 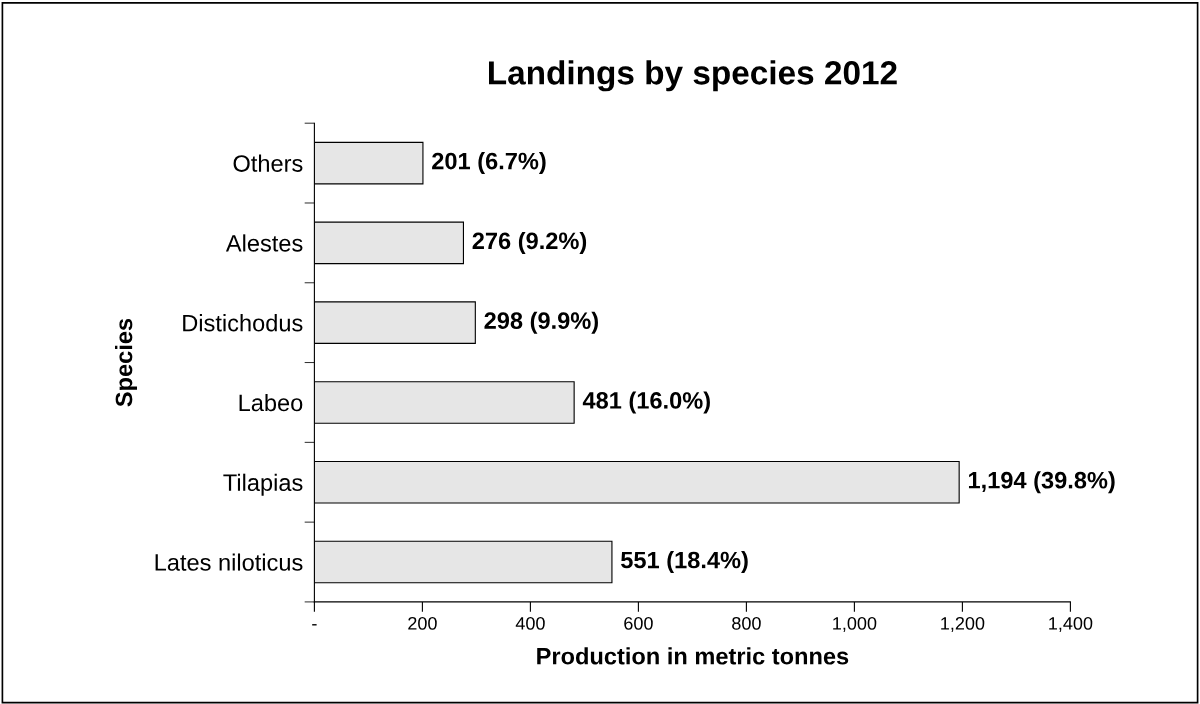 I want to click on data-label: 201 (6.7%), so click(x=489, y=163).